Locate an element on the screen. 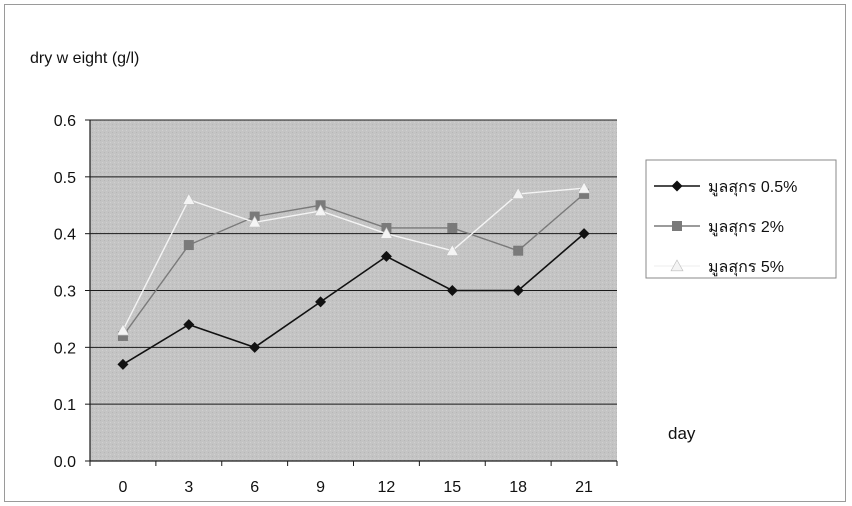  legend-box is located at coordinates (741, 219).